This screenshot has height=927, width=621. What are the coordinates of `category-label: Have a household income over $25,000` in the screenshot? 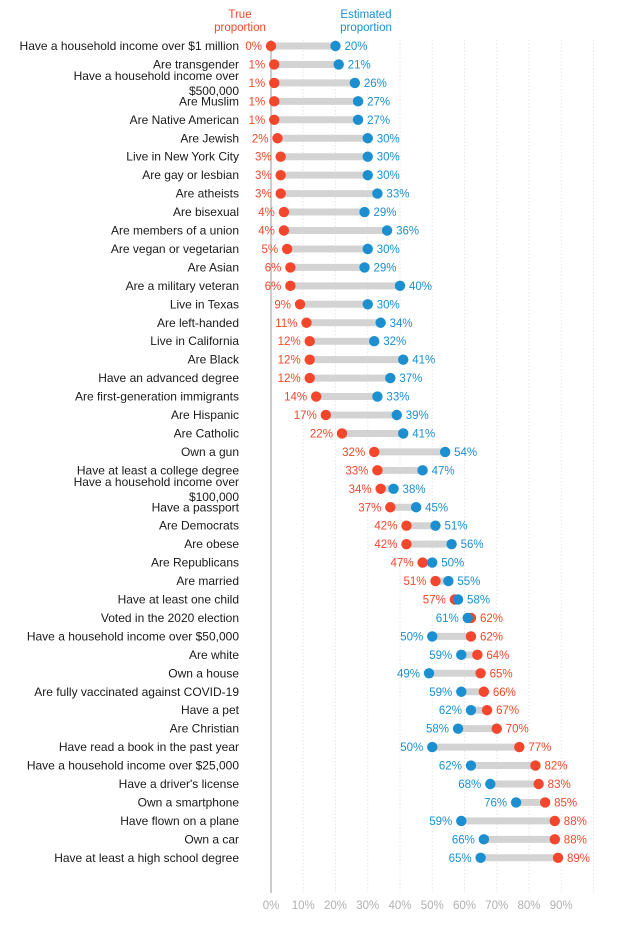 It's located at (133, 766).